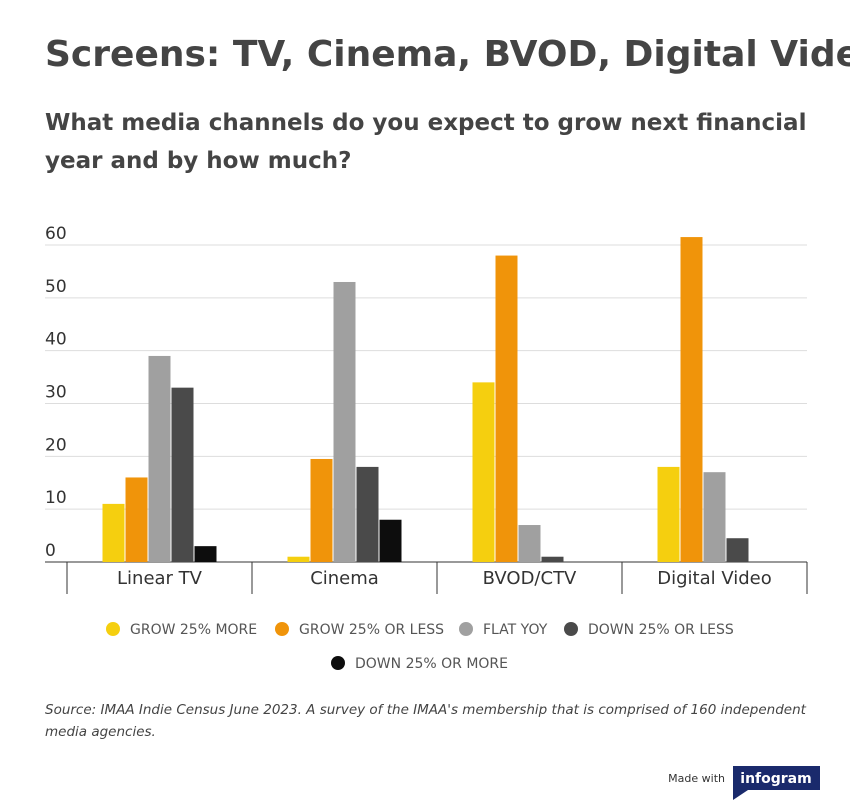  What do you see at coordinates (198, 161) in the screenshot?
I see `chart-subtitle: year and by how much?` at bounding box center [198, 161].